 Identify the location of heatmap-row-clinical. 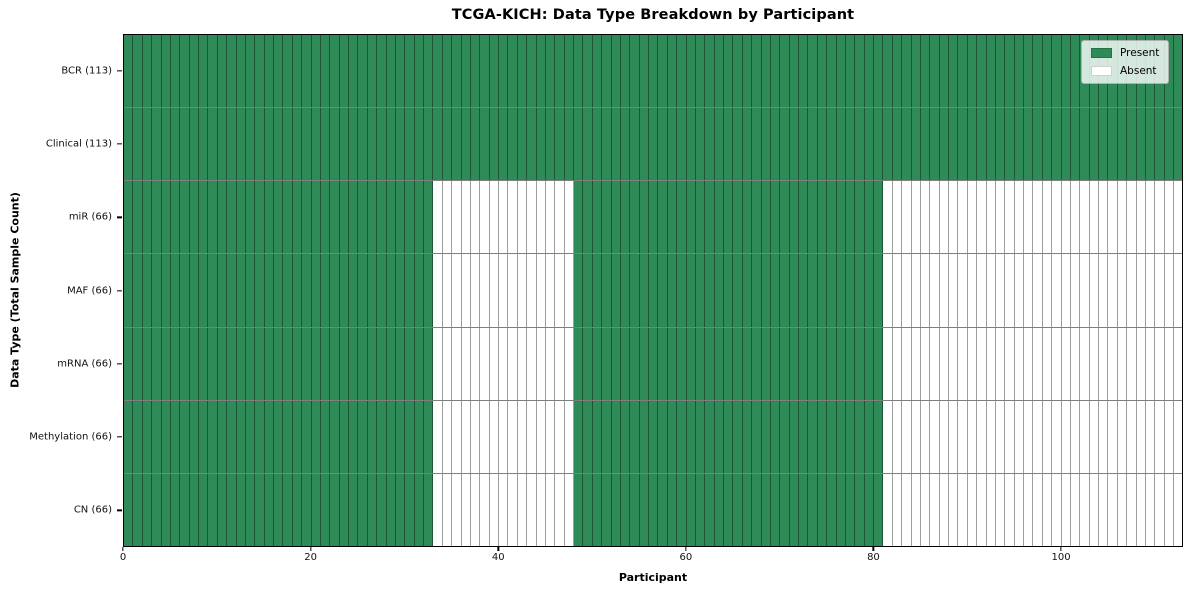
(653, 145).